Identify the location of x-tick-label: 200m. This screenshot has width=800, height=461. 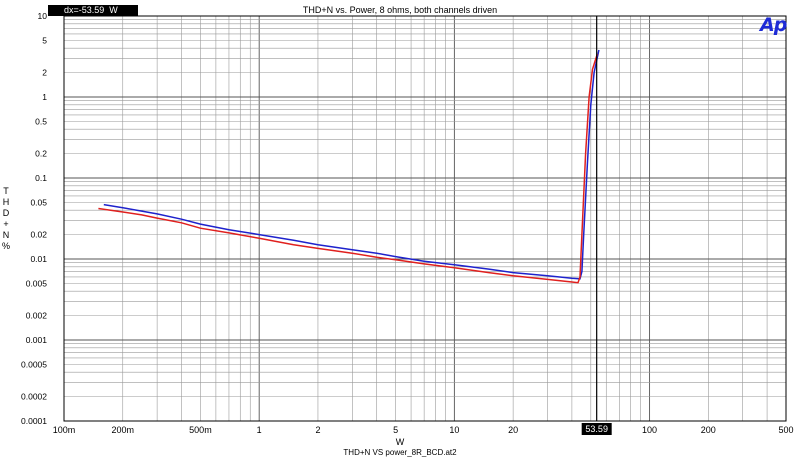
(123, 430).